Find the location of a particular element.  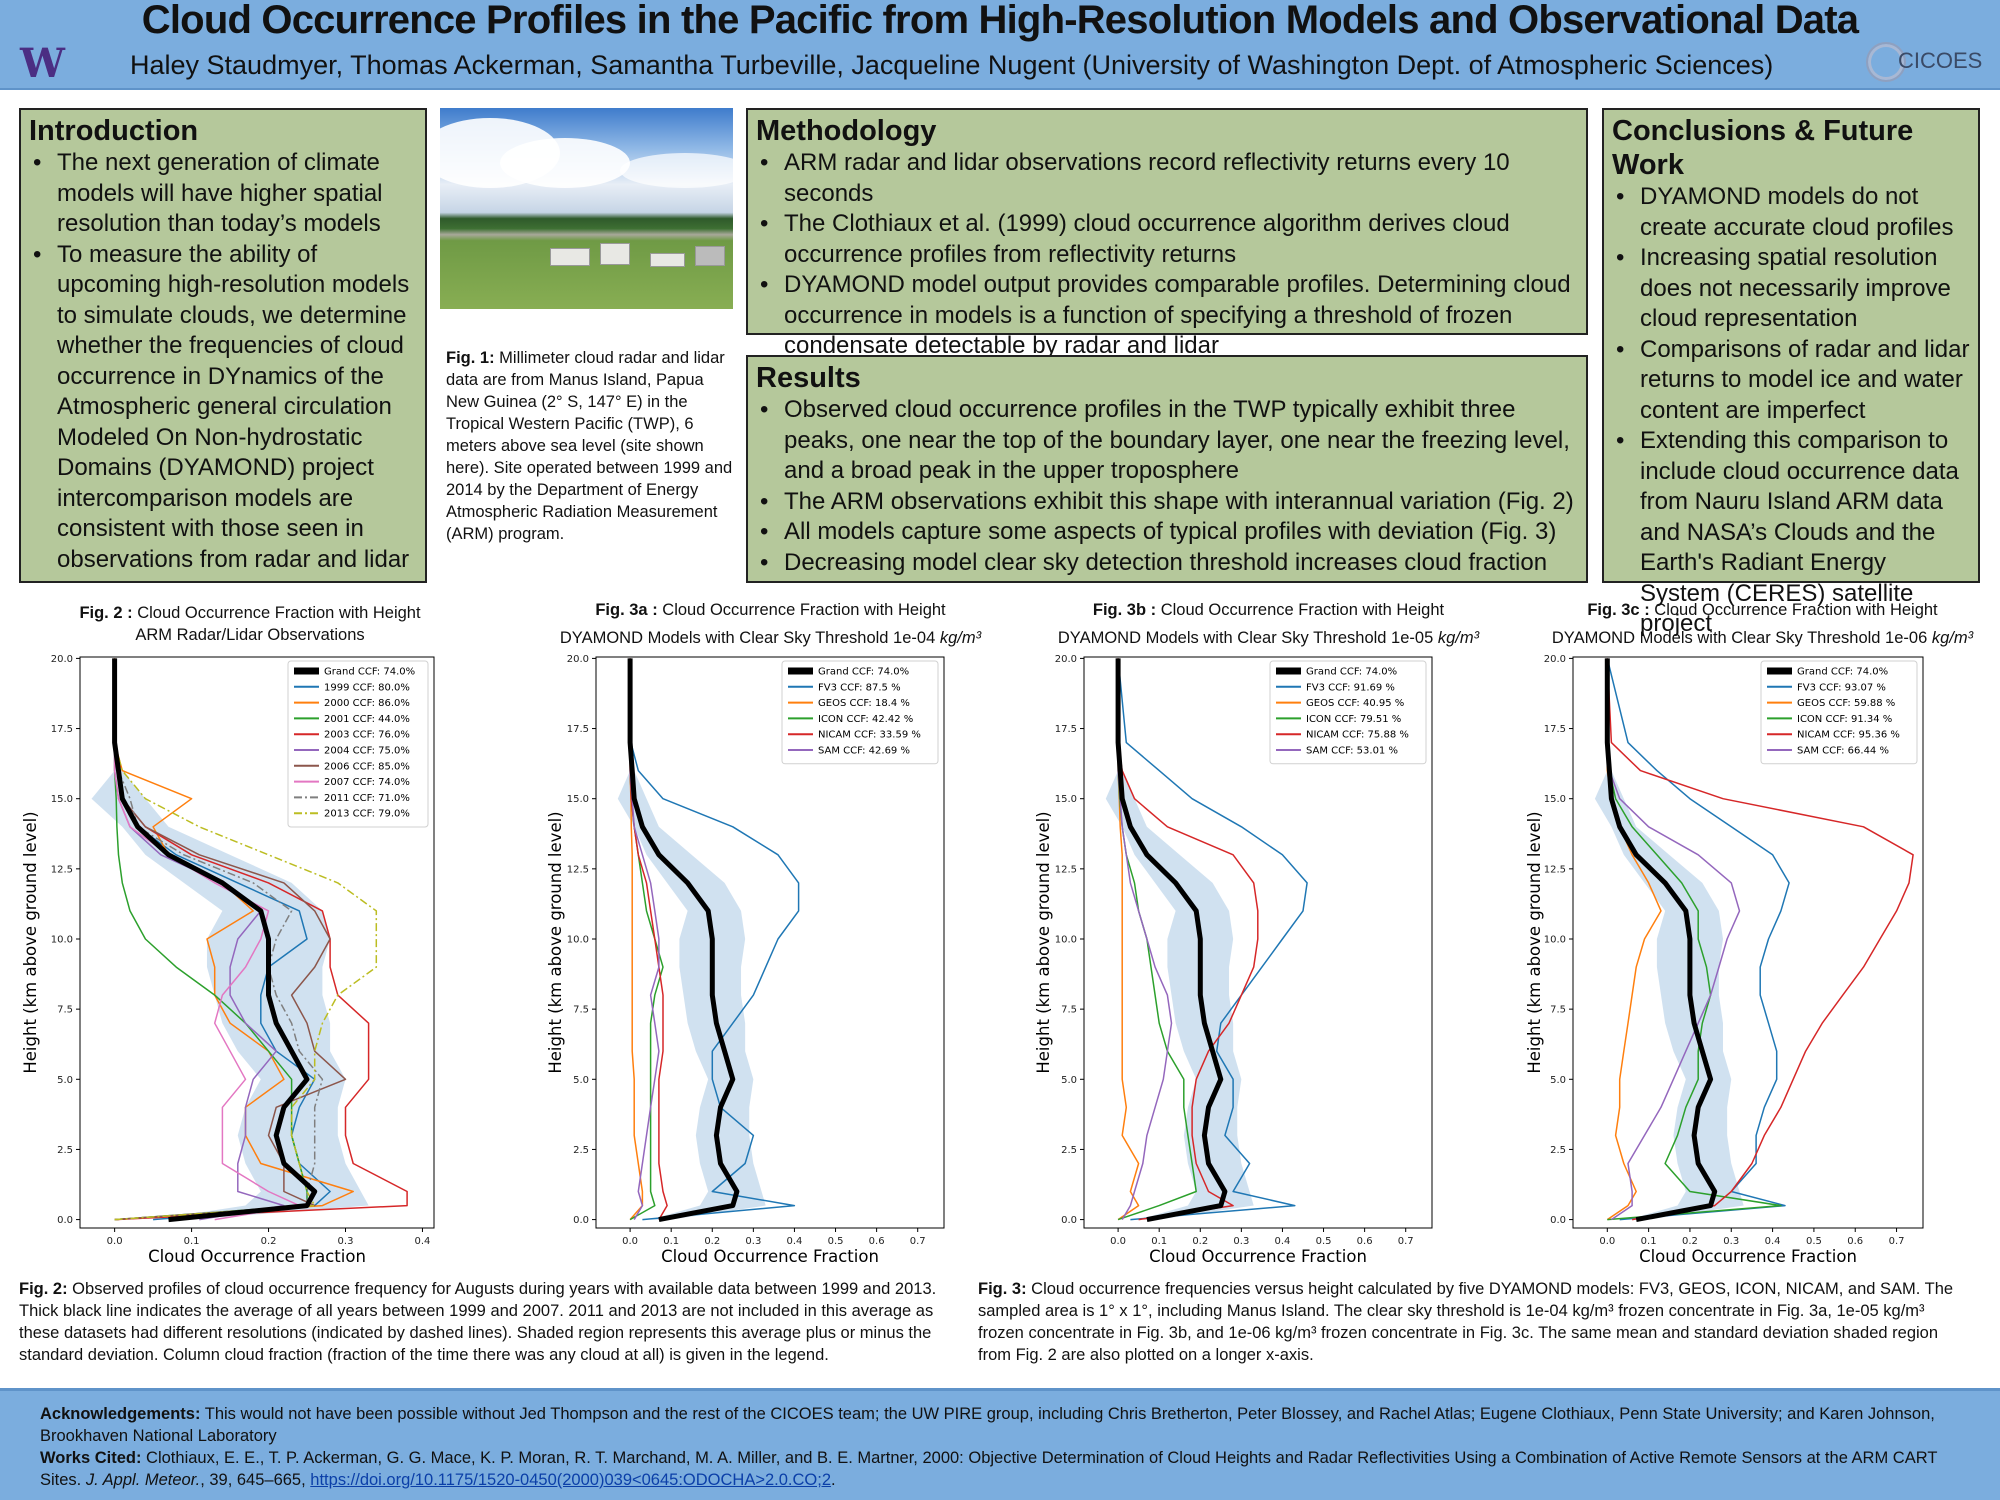

fig2-legend-label: 2006 CCF: 85.0% is located at coordinates (367, 766).